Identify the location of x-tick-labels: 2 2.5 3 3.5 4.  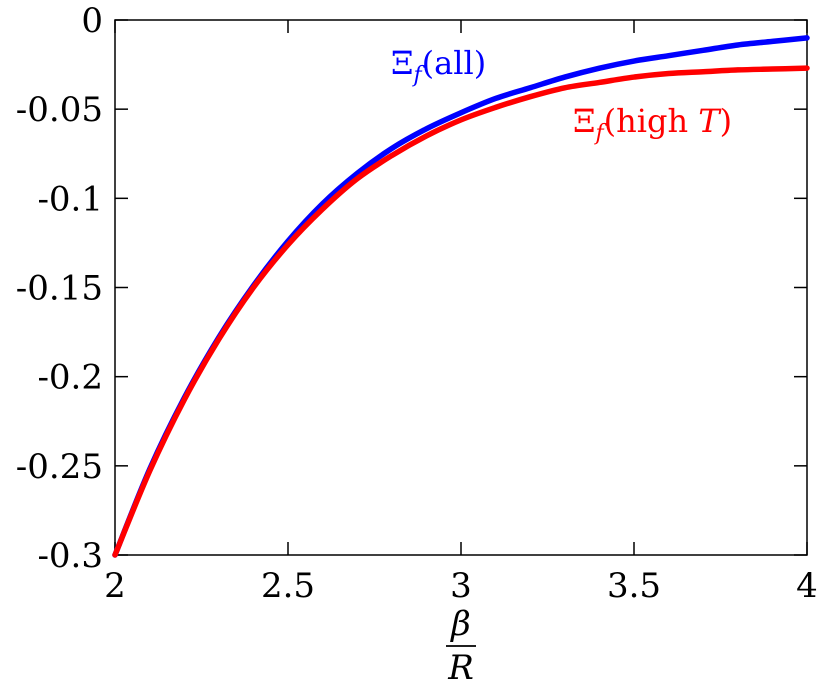
(461, 586).